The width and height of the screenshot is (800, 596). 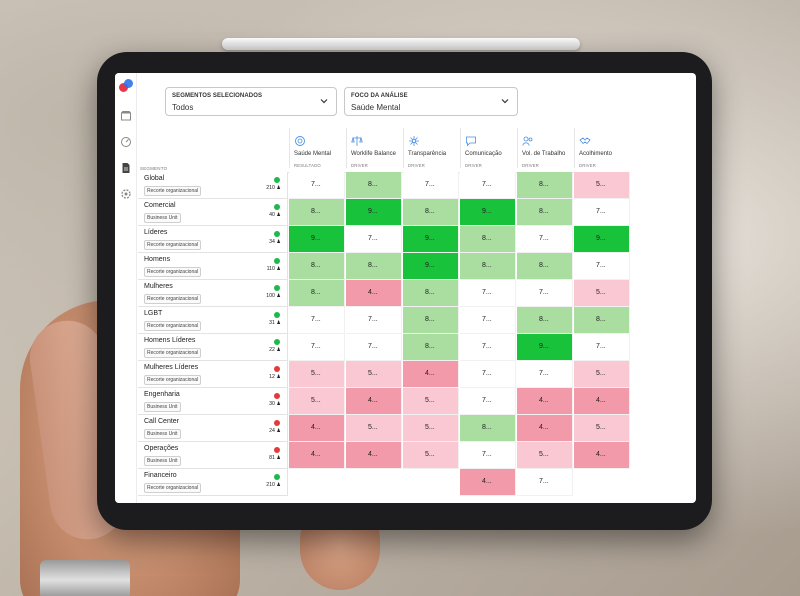 I want to click on segment-row: Homens Recorte organizacional 110 ♟, so click(x=213, y=266).